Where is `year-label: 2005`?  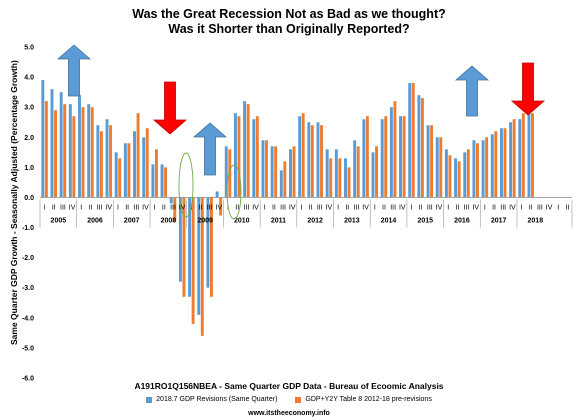 year-label: 2005 is located at coordinates (59, 220).